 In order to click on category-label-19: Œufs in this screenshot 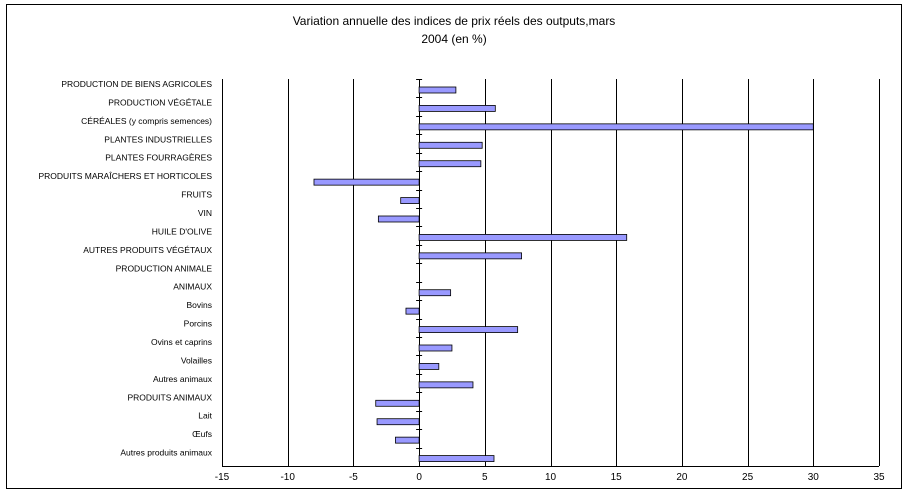, I will do `click(202, 434)`.